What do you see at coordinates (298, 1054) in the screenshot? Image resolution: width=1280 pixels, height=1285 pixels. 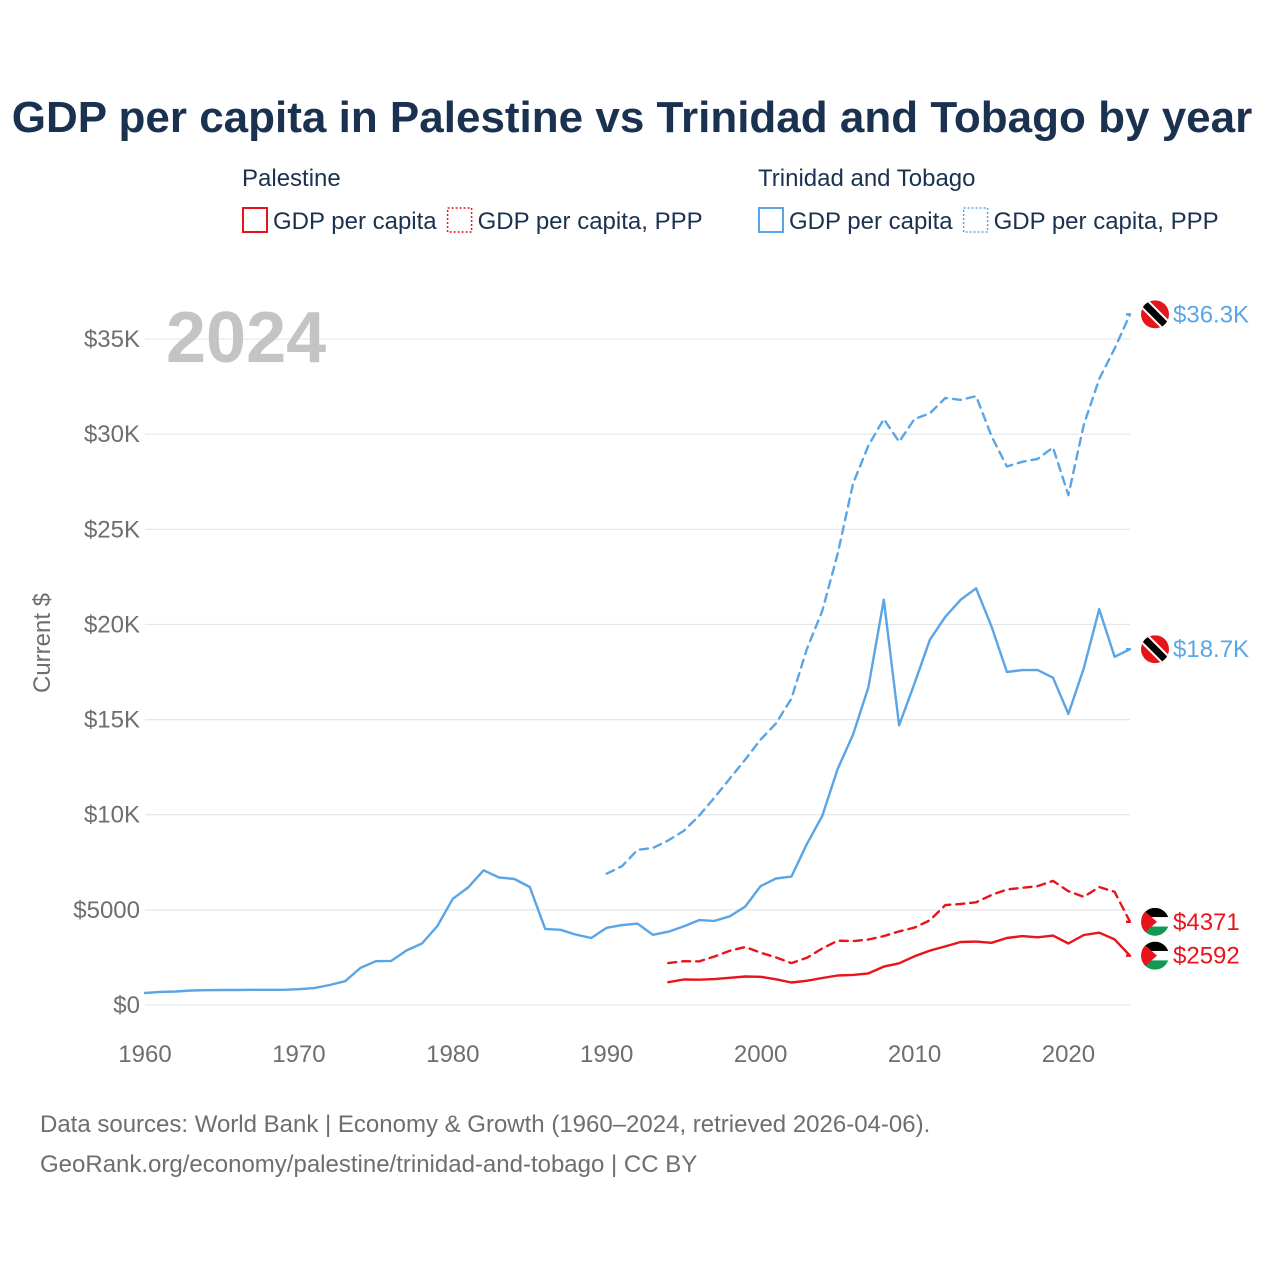 I see `x-tick-label: 1970` at bounding box center [298, 1054].